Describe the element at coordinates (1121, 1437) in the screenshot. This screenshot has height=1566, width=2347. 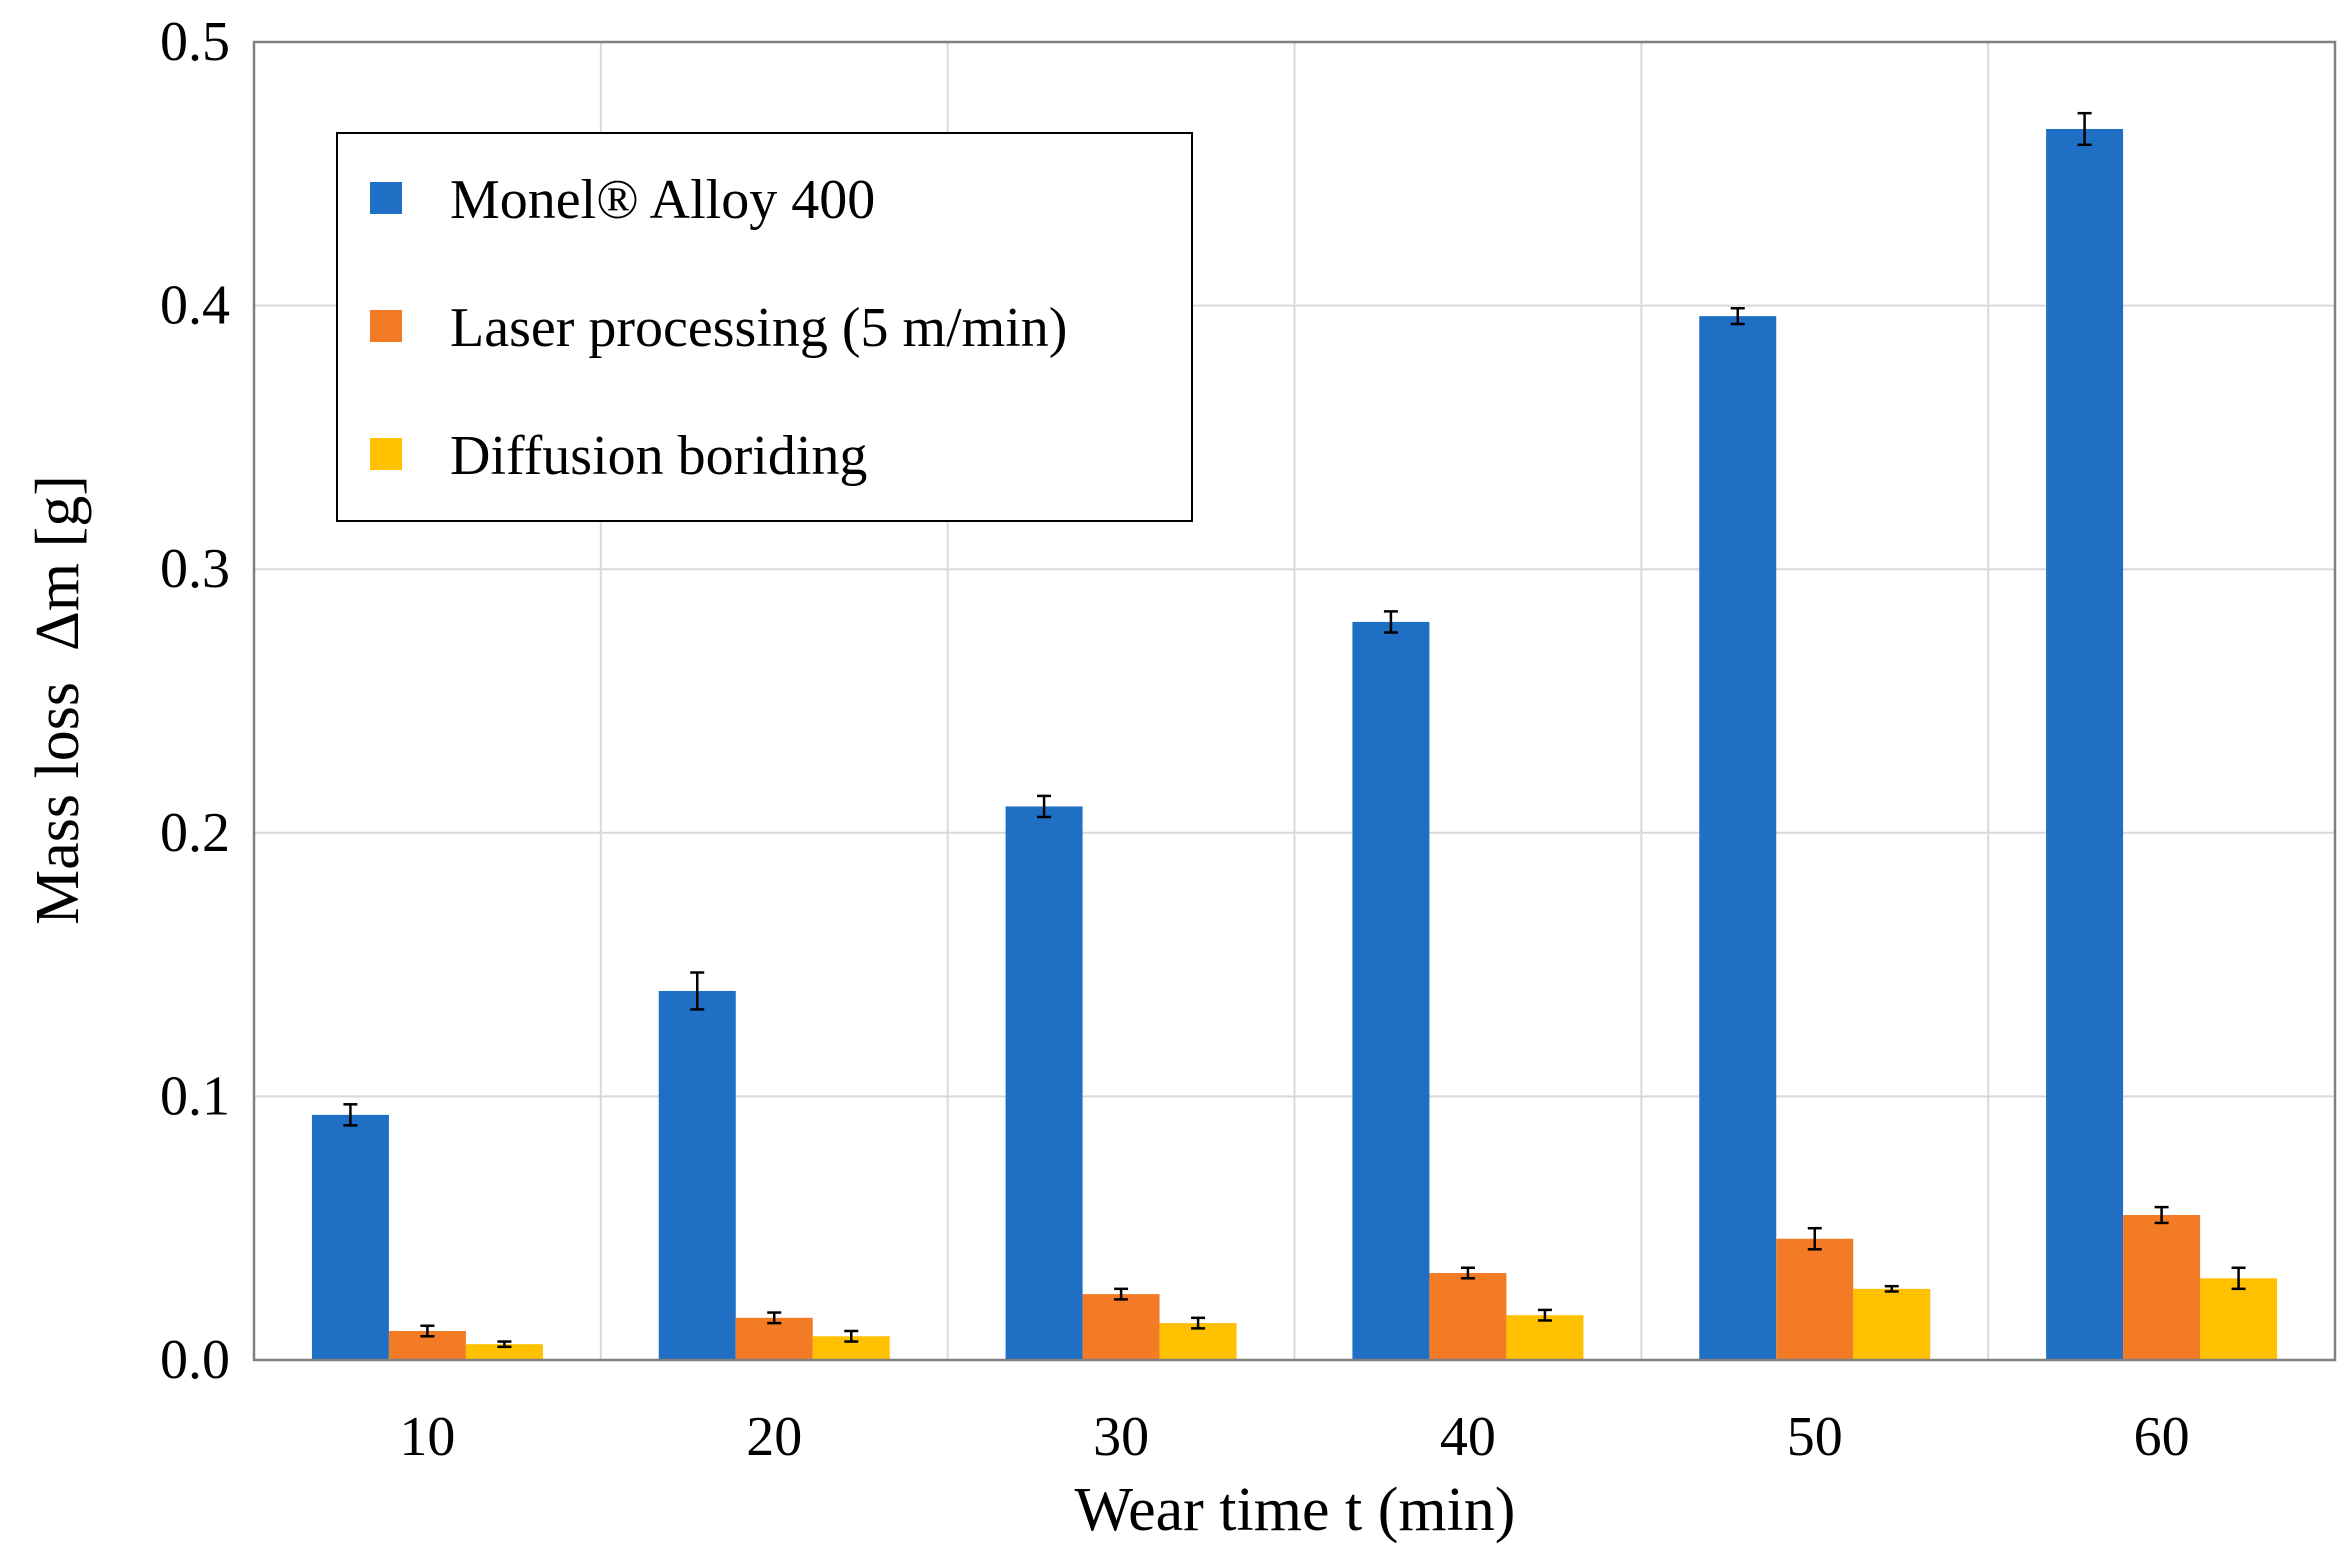
I see `x-tick-label: 30` at that location.